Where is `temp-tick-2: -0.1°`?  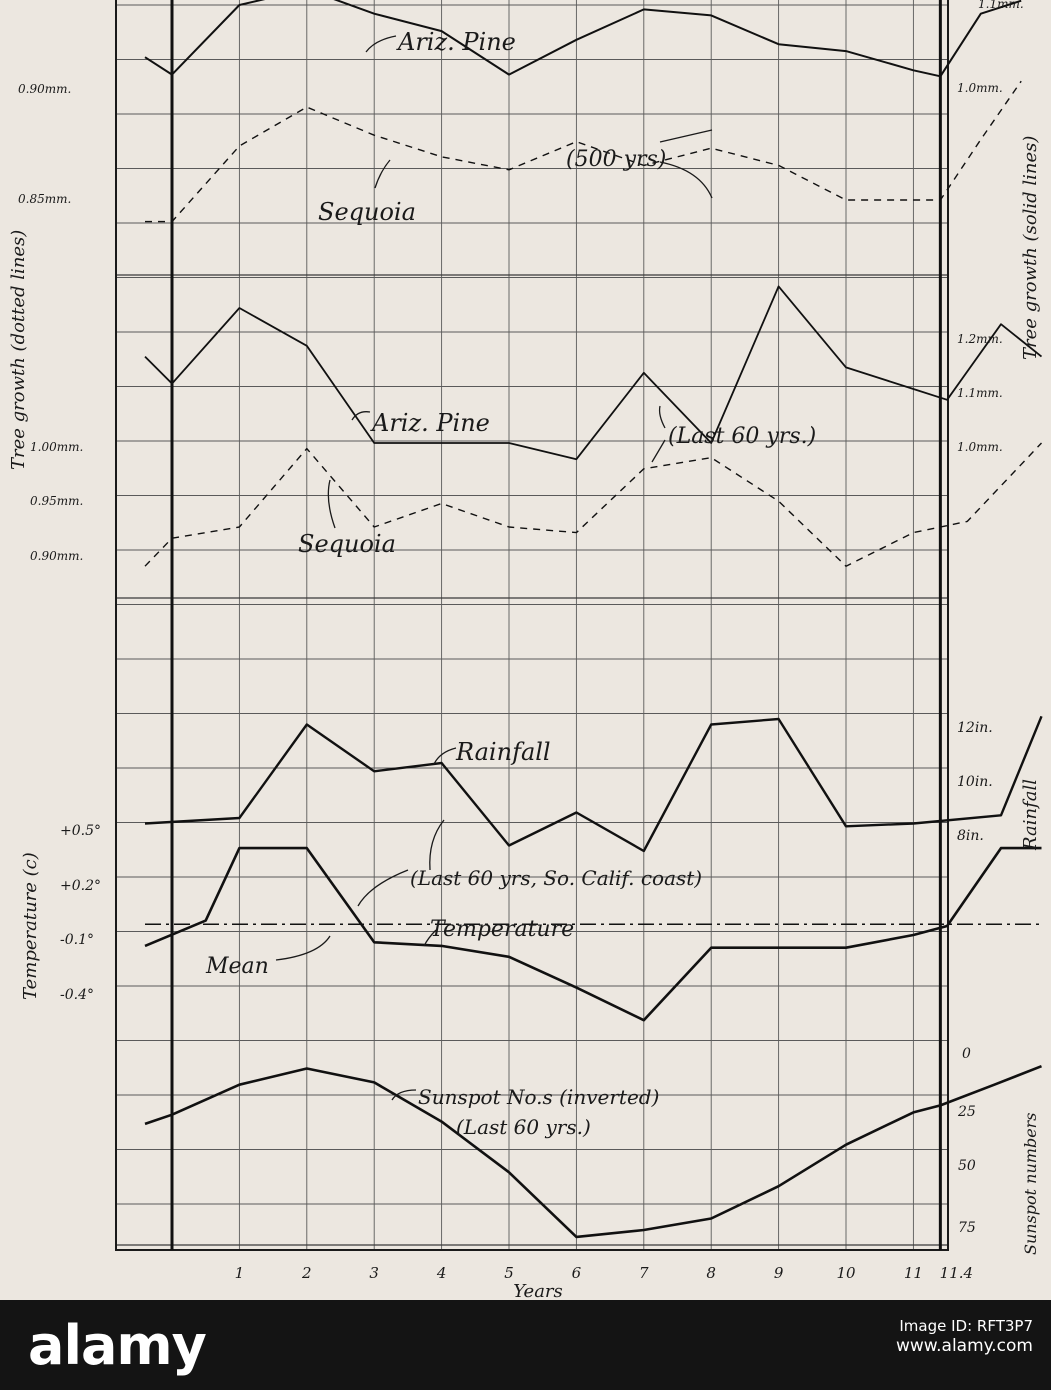 temp-tick-2: -0.1° is located at coordinates (77, 940).